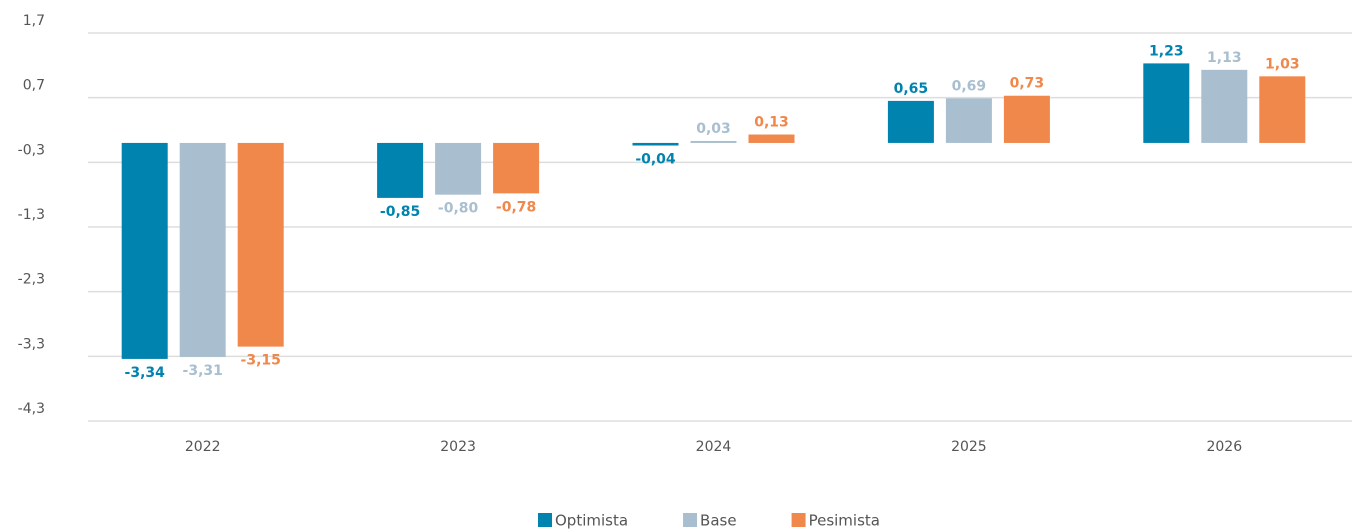  Describe the element at coordinates (145, 373) in the screenshot. I see `value-label: -3,34` at that location.